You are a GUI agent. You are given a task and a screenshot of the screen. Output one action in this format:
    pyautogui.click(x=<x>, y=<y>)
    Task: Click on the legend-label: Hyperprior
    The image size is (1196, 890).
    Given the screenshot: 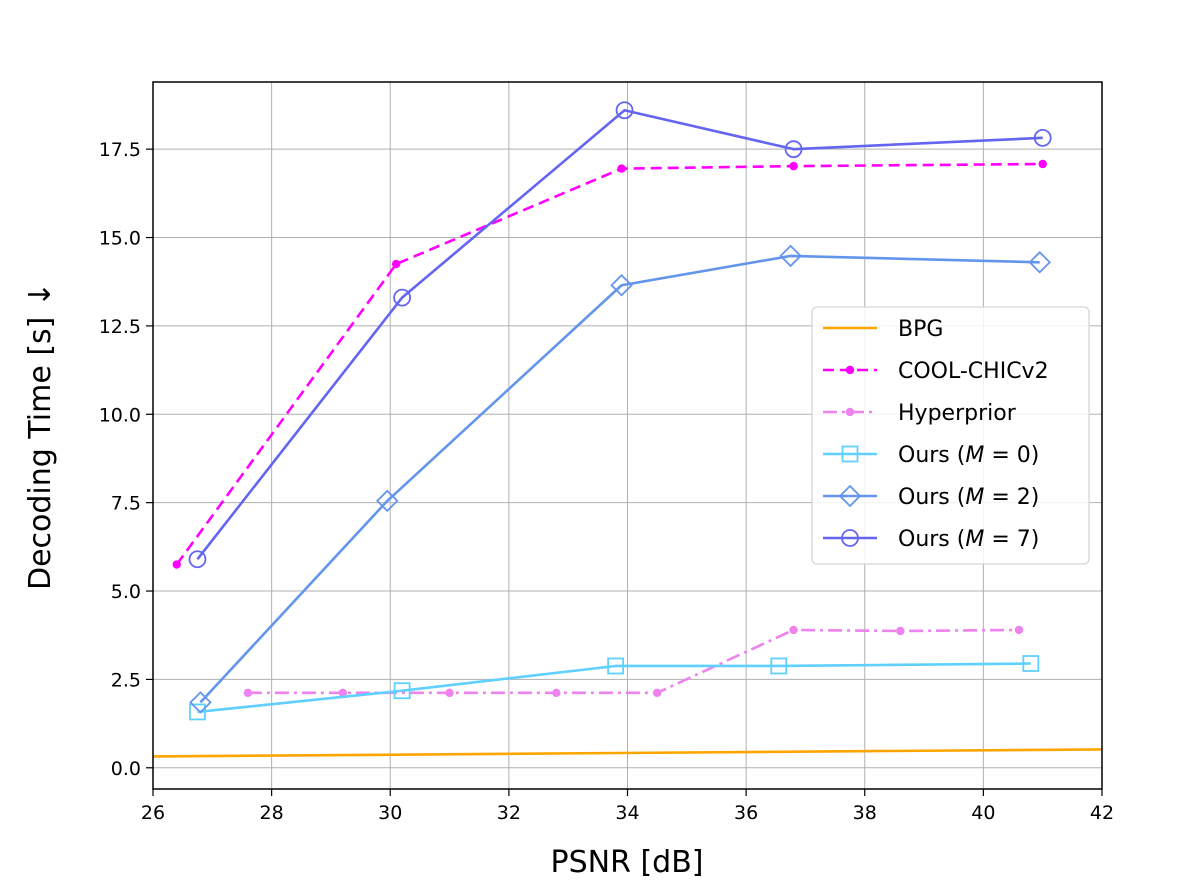 What is the action you would take?
    pyautogui.click(x=957, y=413)
    